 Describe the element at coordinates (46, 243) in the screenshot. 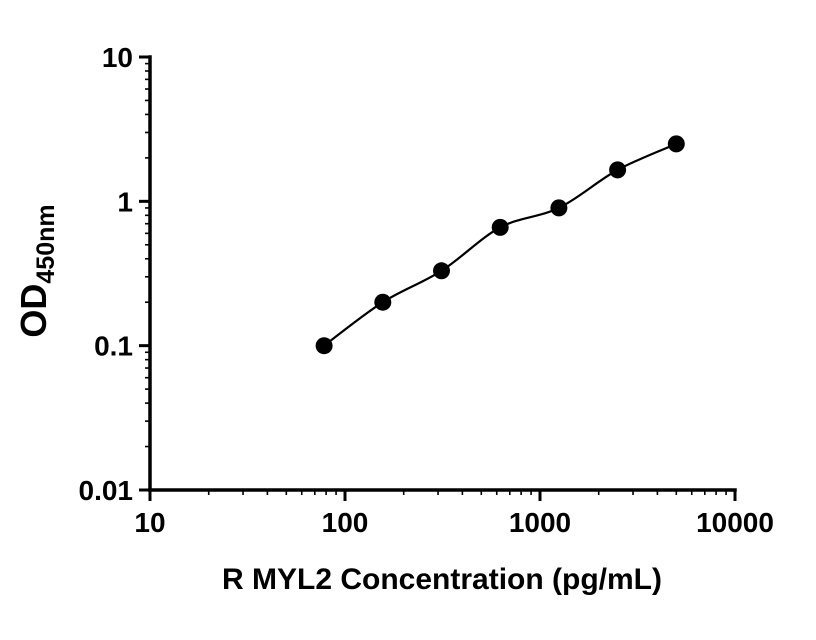

I see `y-axis-title-subscript: 450nm` at that location.